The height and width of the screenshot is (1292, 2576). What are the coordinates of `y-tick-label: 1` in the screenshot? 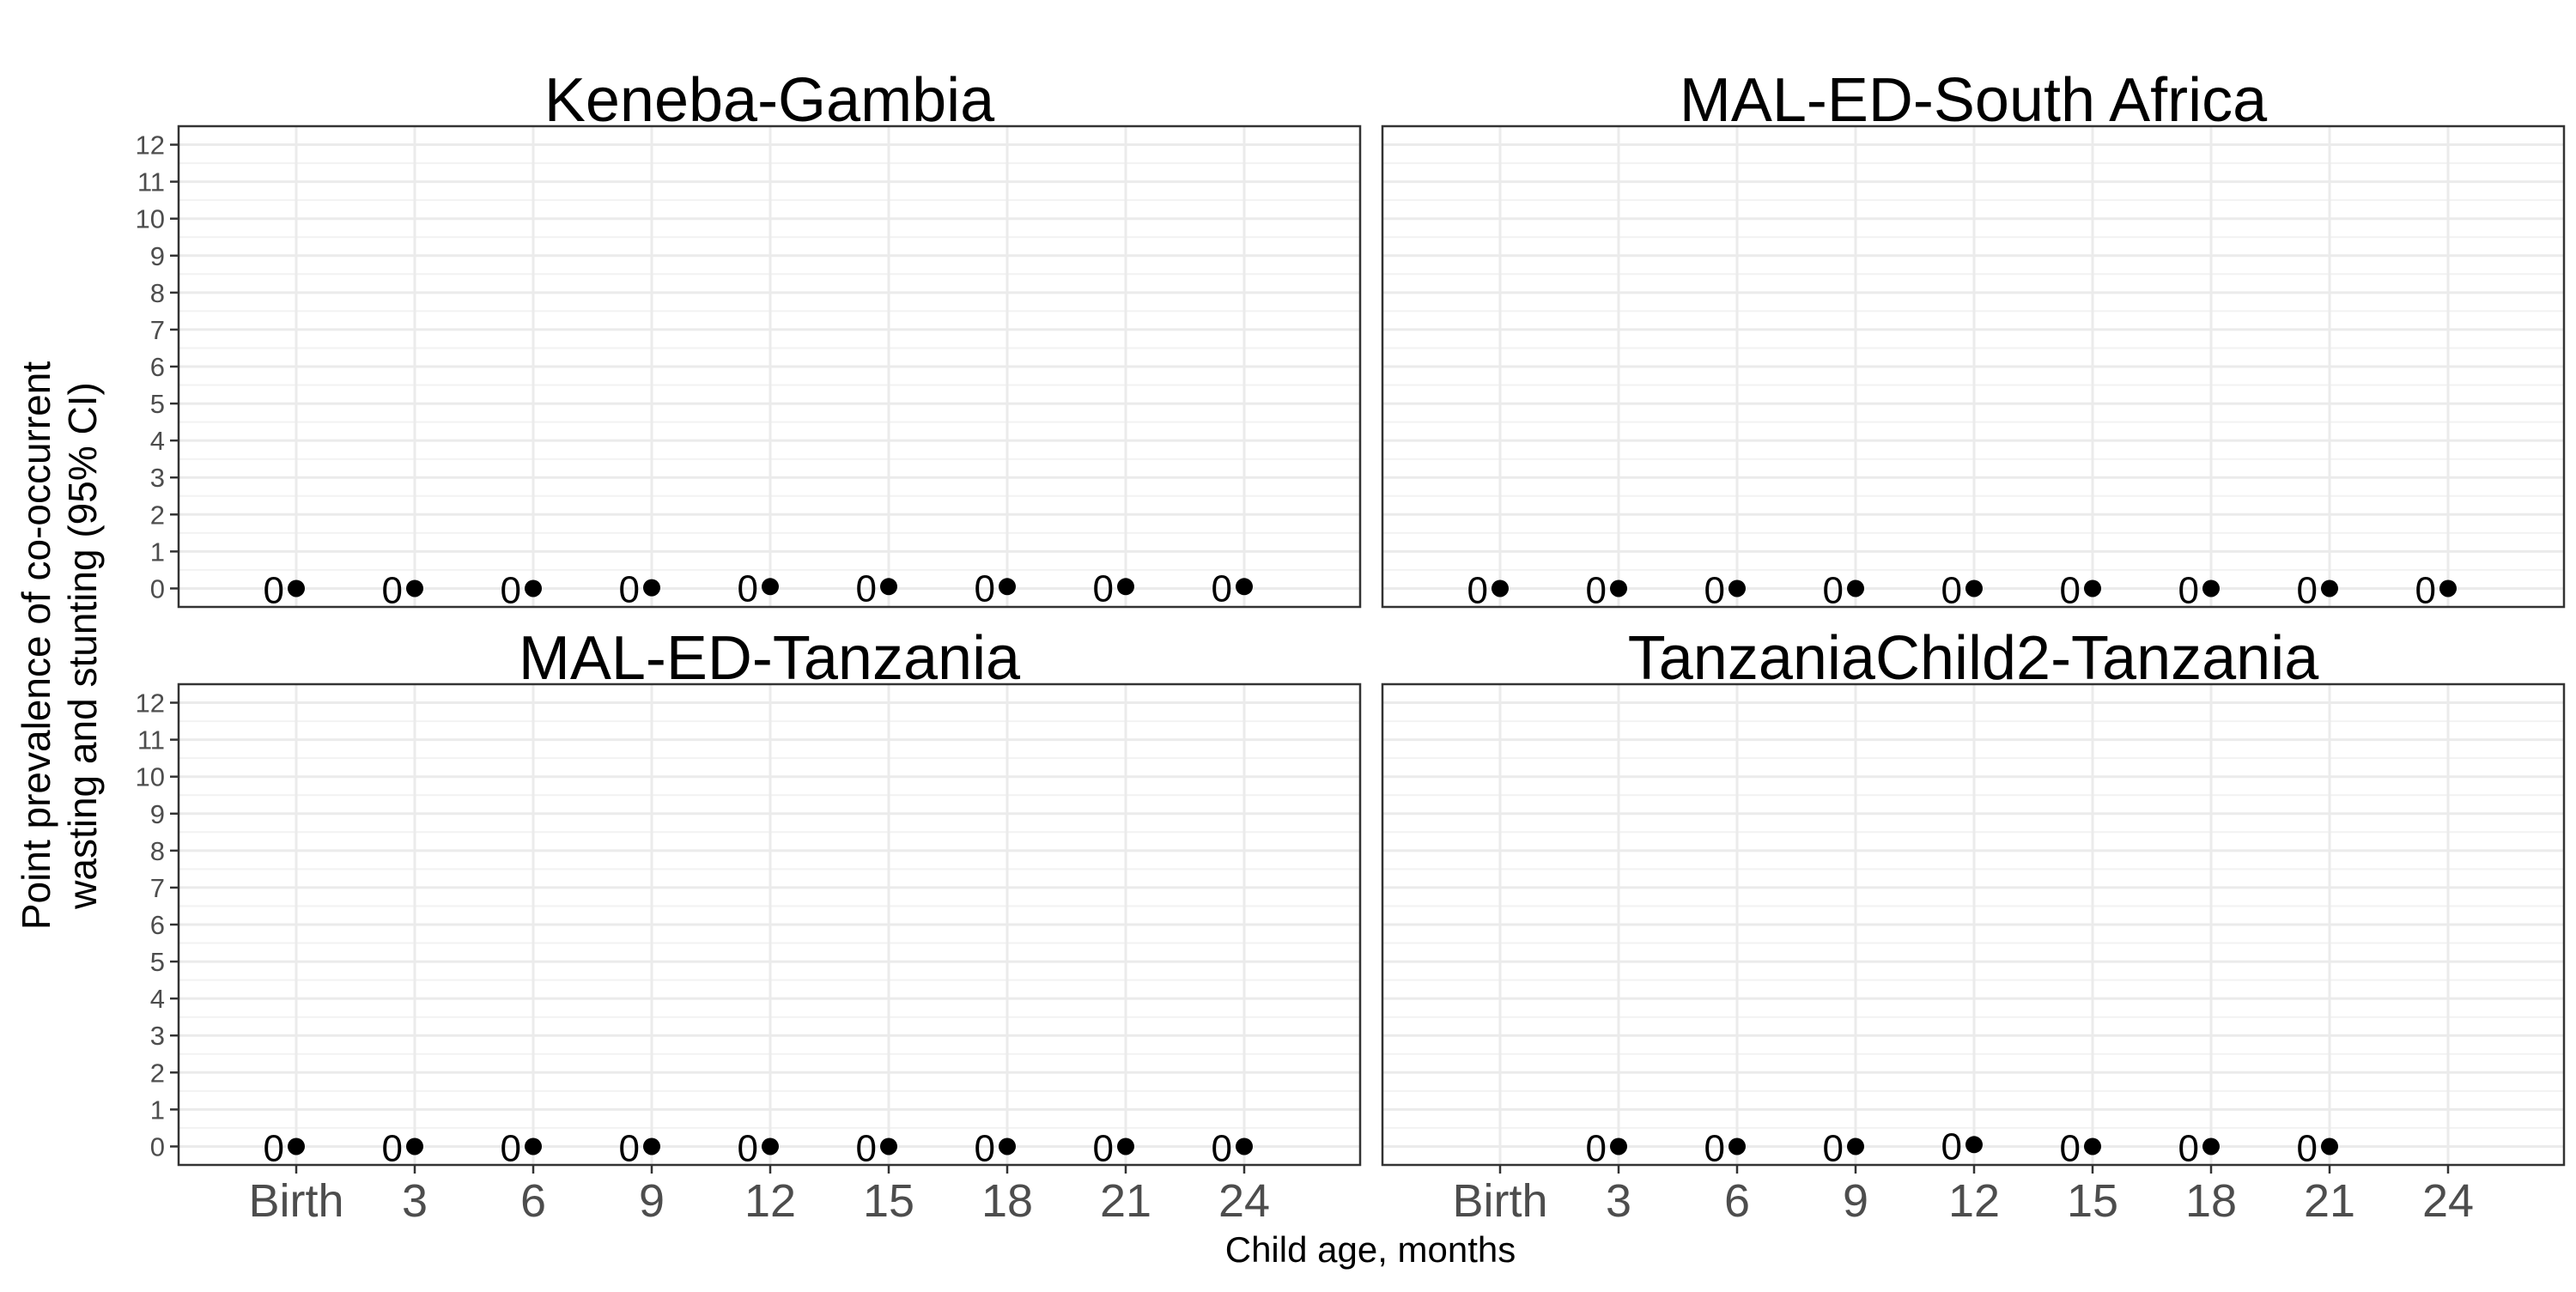 It's located at (158, 1110).